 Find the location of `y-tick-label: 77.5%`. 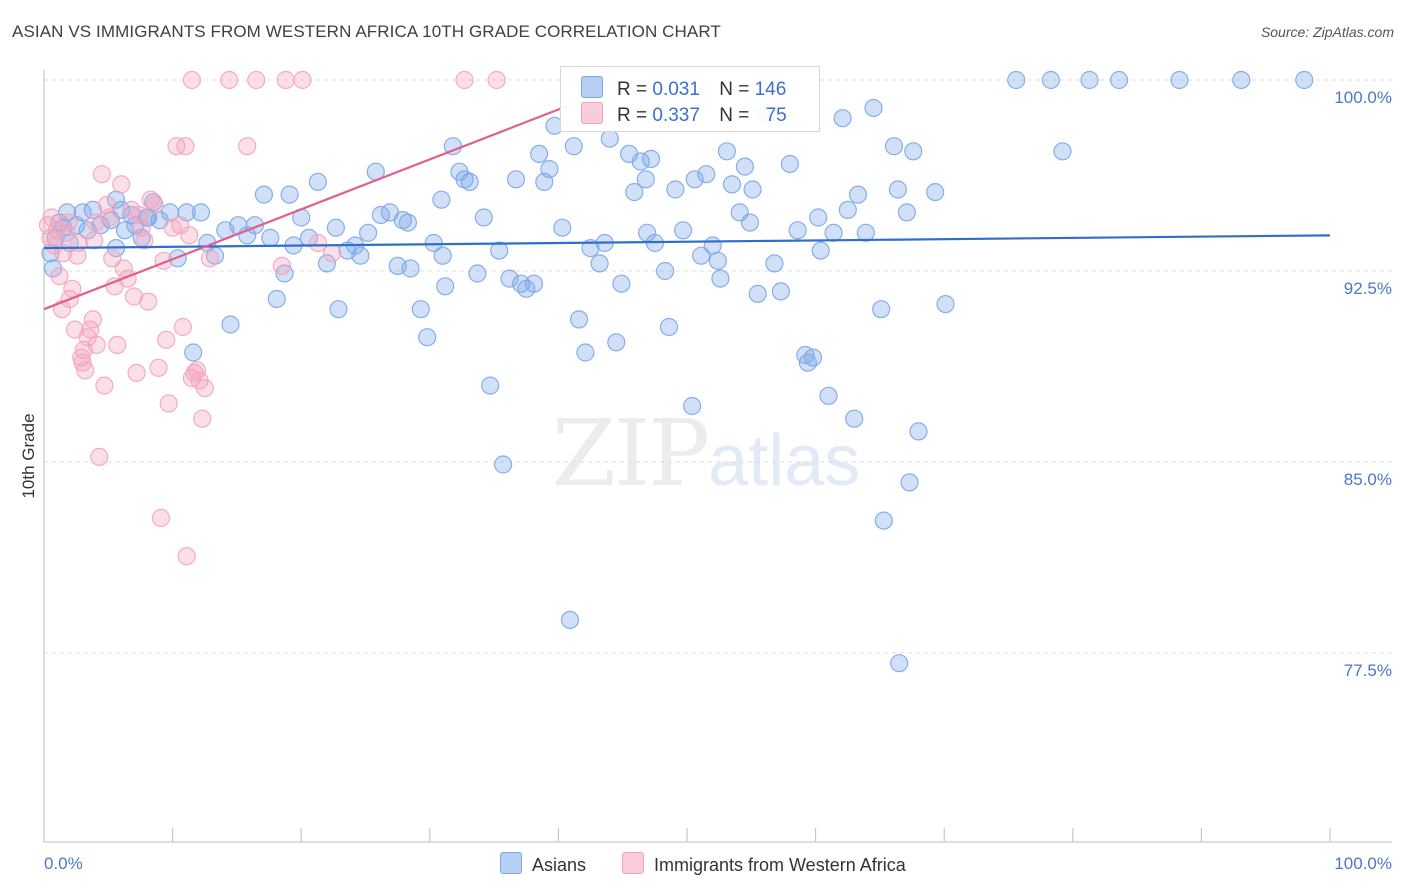

y-tick-label: 77.5% is located at coordinates (1368, 670).